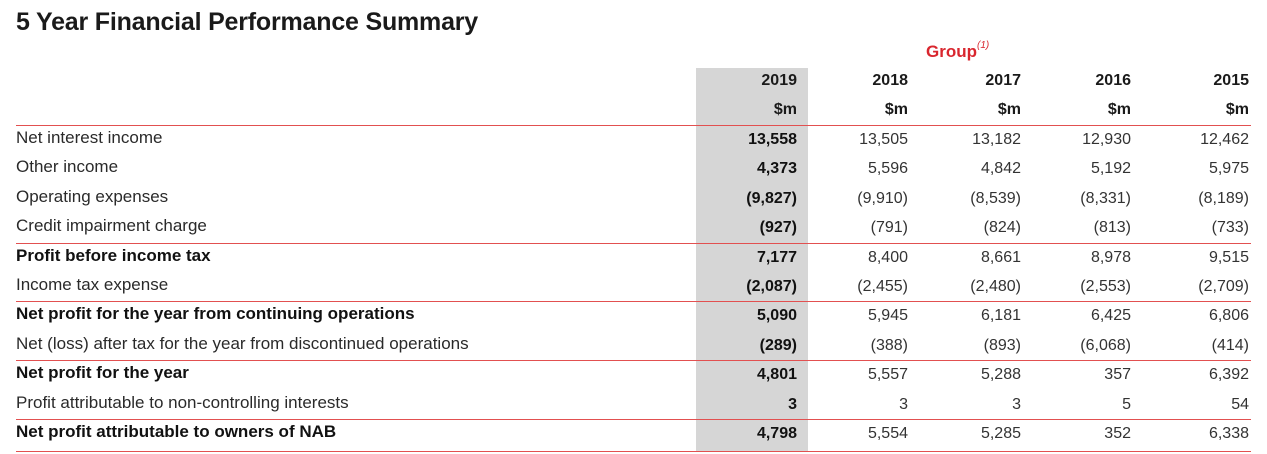 This screenshot has height=454, width=1267. Describe the element at coordinates (1231, 80) in the screenshot. I see `year-header-4: 2015` at that location.